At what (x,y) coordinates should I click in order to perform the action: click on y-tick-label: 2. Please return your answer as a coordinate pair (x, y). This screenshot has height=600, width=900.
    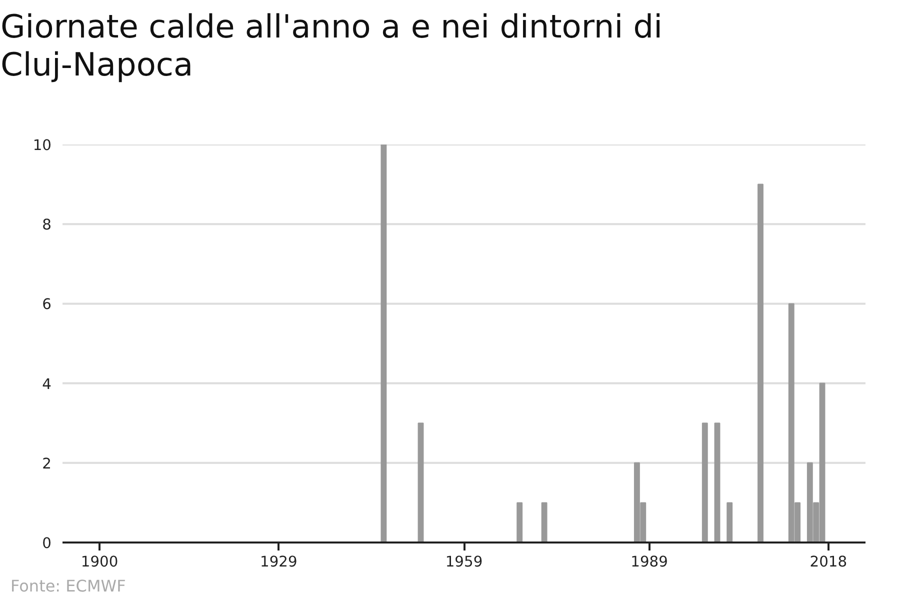
    Looking at the image, I should click on (47, 463).